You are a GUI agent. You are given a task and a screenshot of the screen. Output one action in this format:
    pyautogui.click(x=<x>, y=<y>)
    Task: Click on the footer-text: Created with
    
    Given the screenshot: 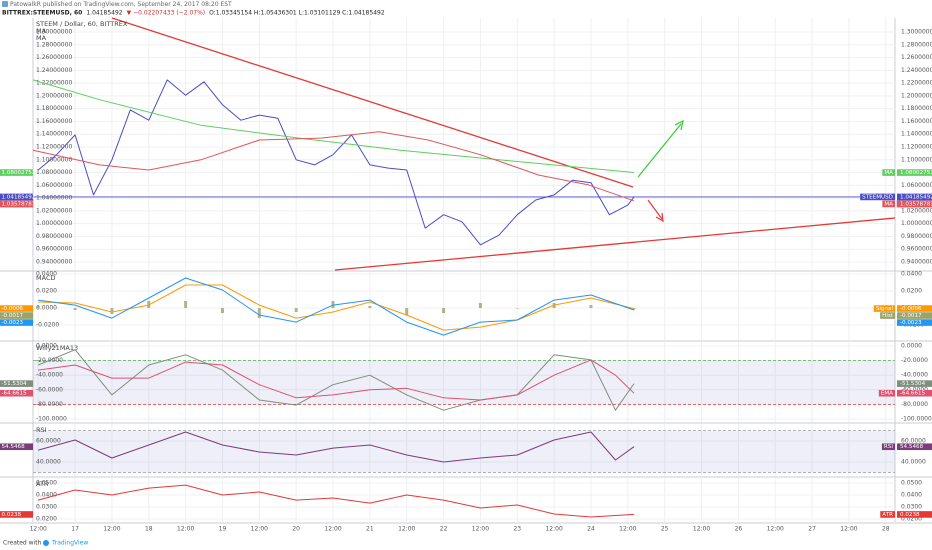 What is the action you would take?
    pyautogui.click(x=22, y=543)
    